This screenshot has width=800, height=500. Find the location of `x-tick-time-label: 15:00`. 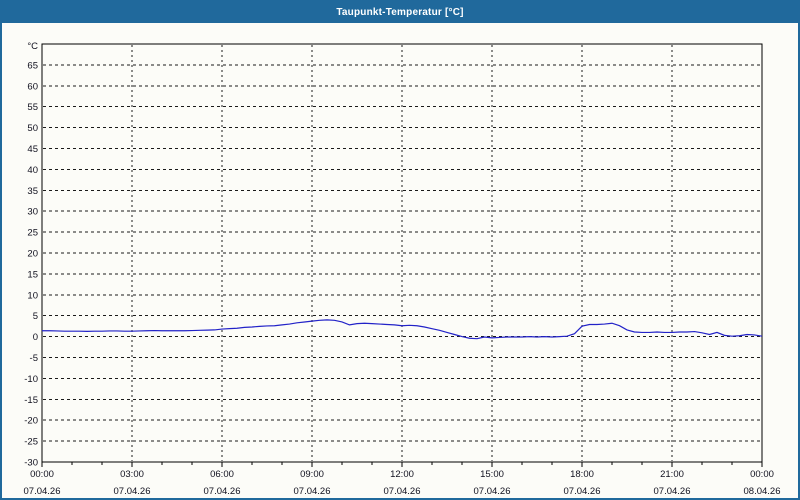

x-tick-time-label: 15:00 is located at coordinates (492, 474).